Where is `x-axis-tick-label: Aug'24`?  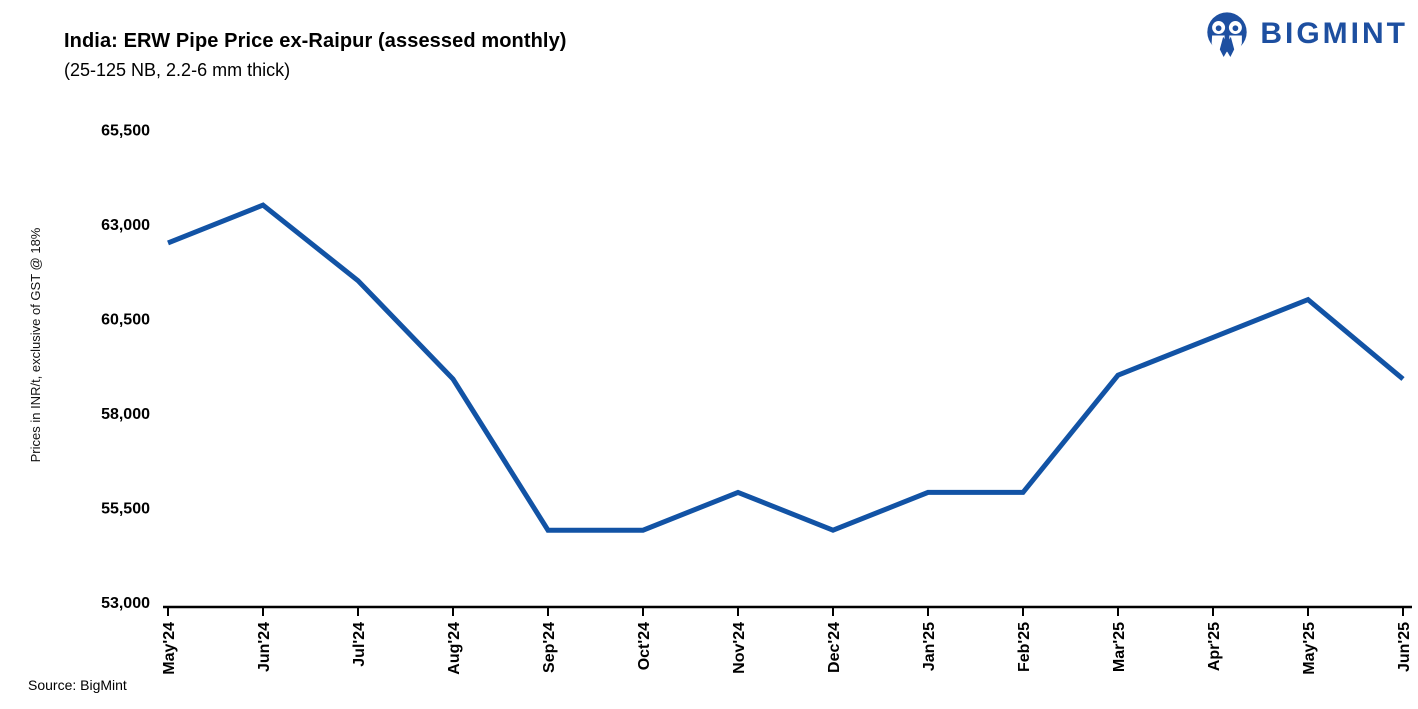
x-axis-tick-label: Aug'24 is located at coordinates (454, 648).